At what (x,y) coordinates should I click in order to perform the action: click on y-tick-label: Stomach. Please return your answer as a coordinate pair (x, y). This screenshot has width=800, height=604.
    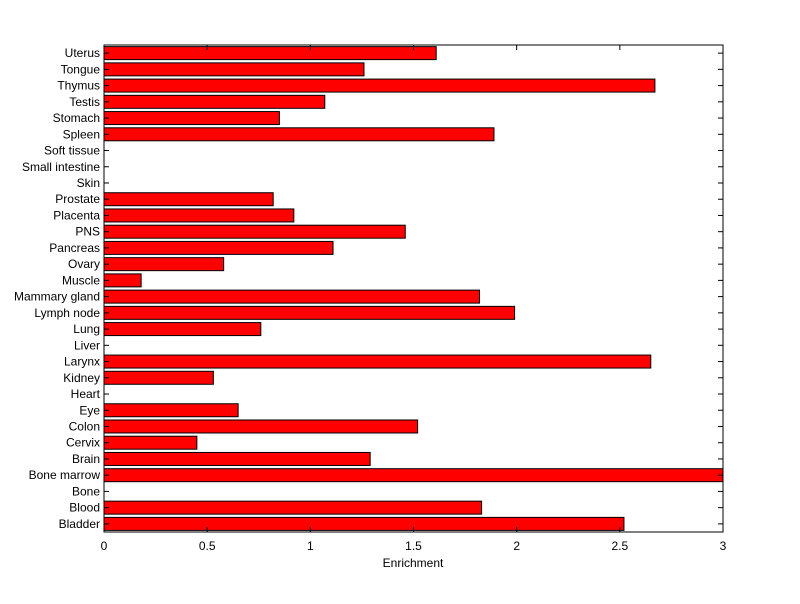
    Looking at the image, I should click on (76, 118).